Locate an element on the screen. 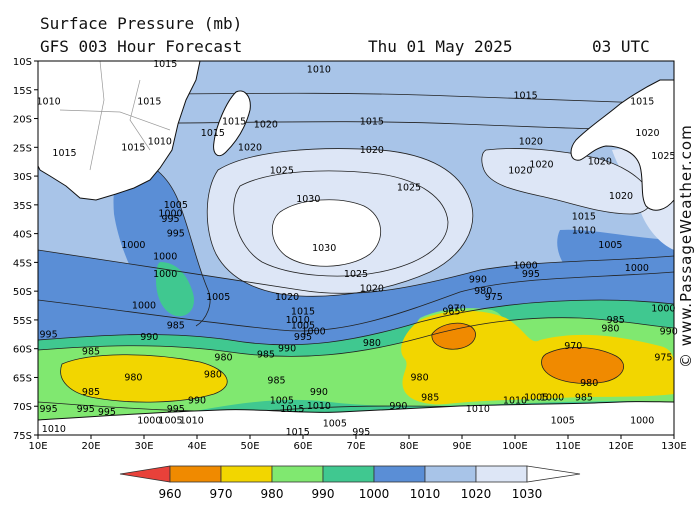 The image size is (700, 525). lat-tick-label: 65S is located at coordinates (22, 378).